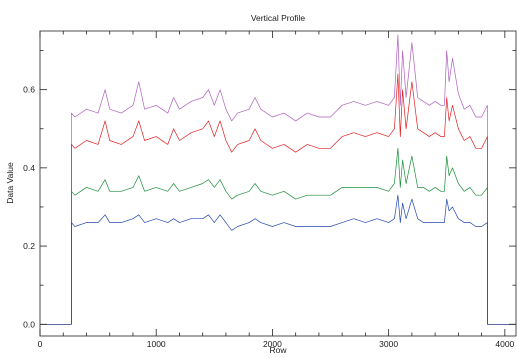 The width and height of the screenshot is (517, 358). Describe the element at coordinates (29, 246) in the screenshot. I see `y-tick-label: 0.2` at that location.